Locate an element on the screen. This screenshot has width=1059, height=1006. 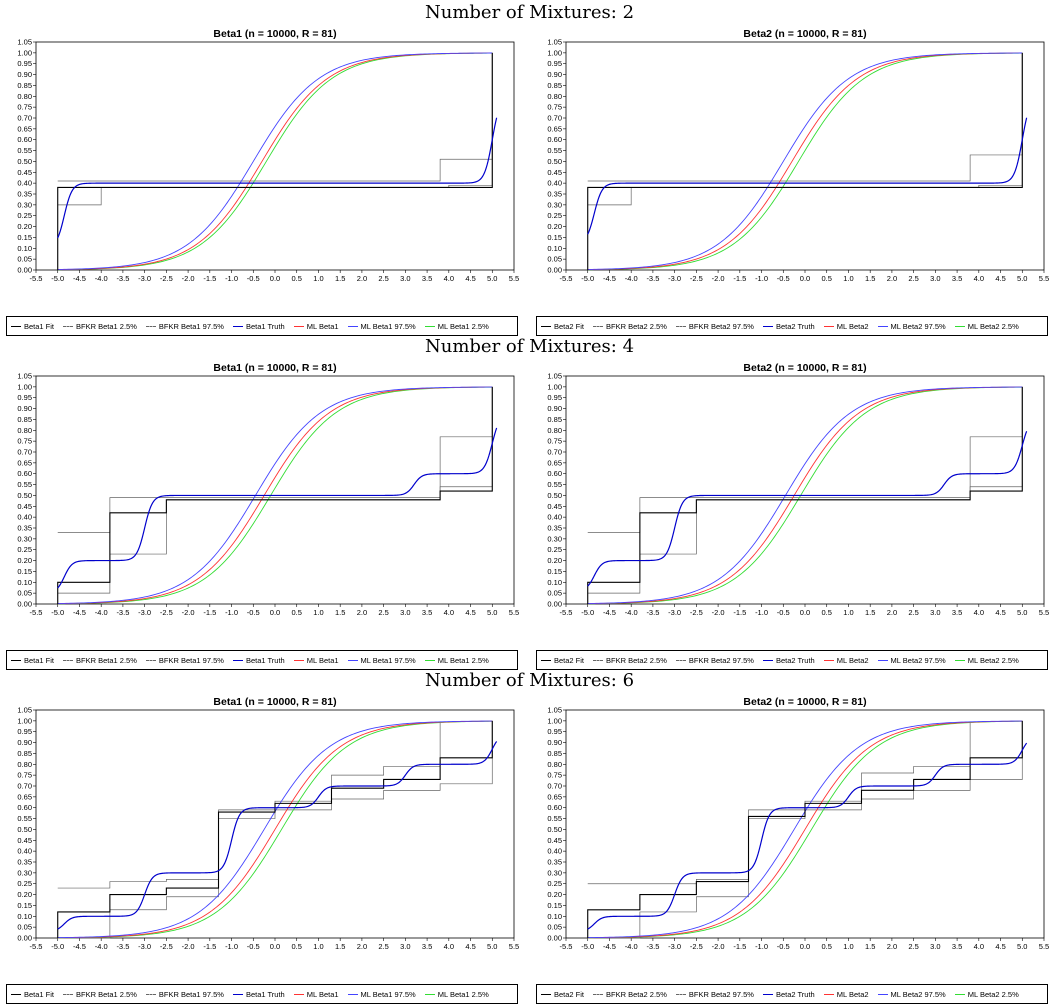
legend-label: ML Beta1 is located at coordinates (322, 326).